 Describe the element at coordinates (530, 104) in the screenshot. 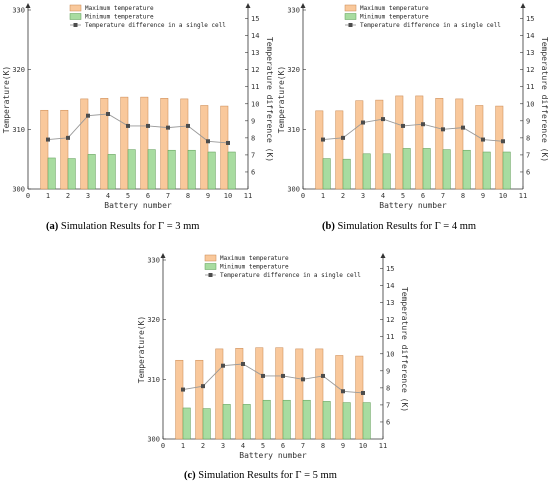

I see `chart-b-y2tick-label-4: 10` at that location.